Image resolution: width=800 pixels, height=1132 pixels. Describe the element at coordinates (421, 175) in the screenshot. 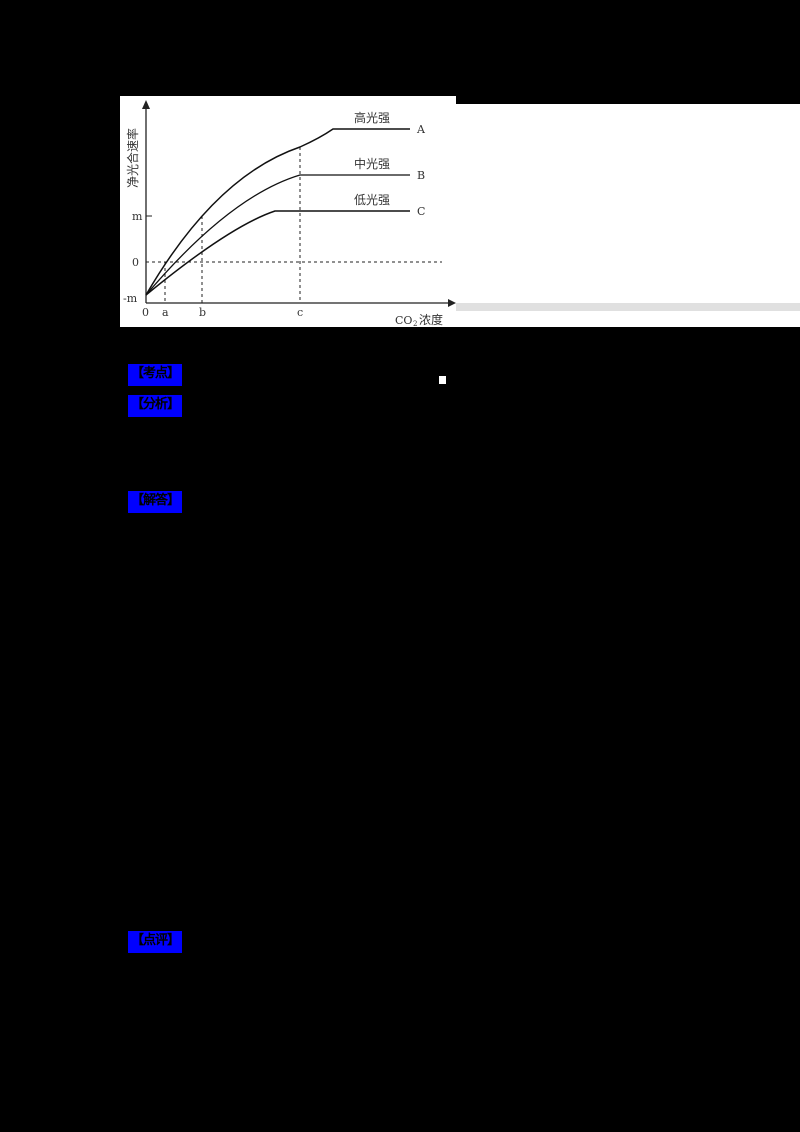

I see `series-end-b: B` at that location.